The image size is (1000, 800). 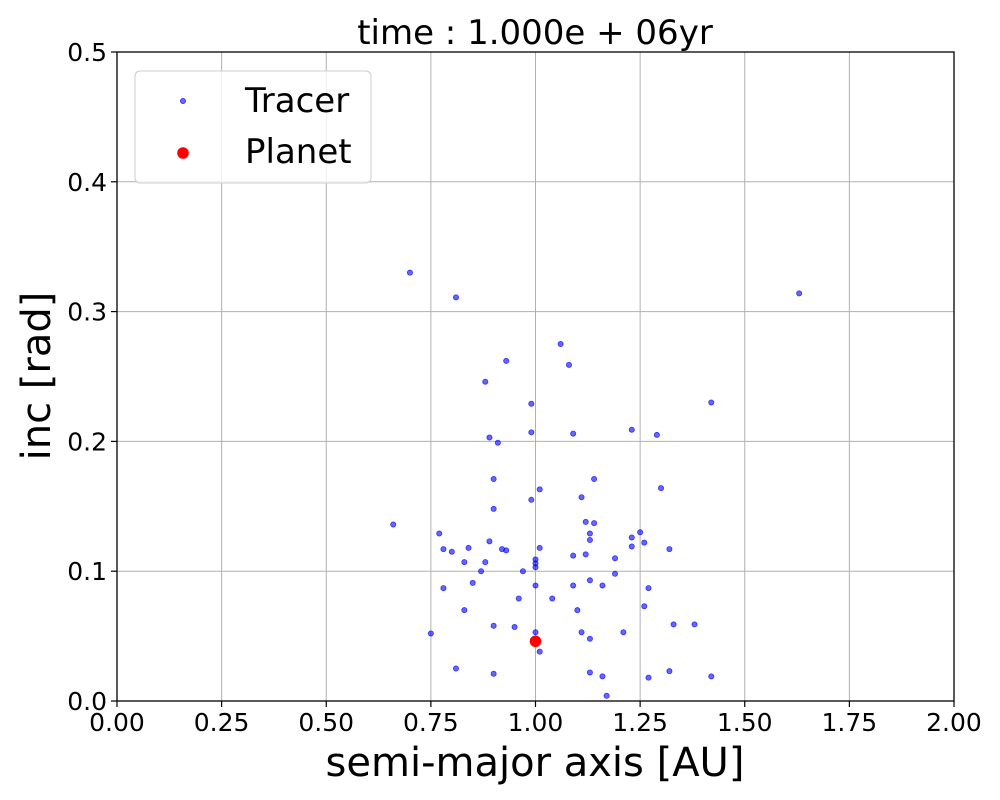 I want to click on y-tick-label: 0.2, so click(x=87, y=441).